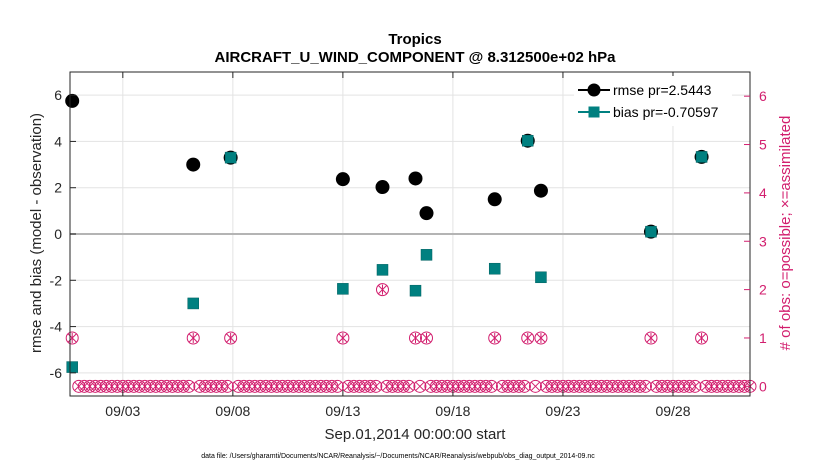 This screenshot has height=470, width=830. What do you see at coordinates (416, 434) in the screenshot?
I see `x-axis-label: Sep.01,2014 00:00:00 start` at bounding box center [416, 434].